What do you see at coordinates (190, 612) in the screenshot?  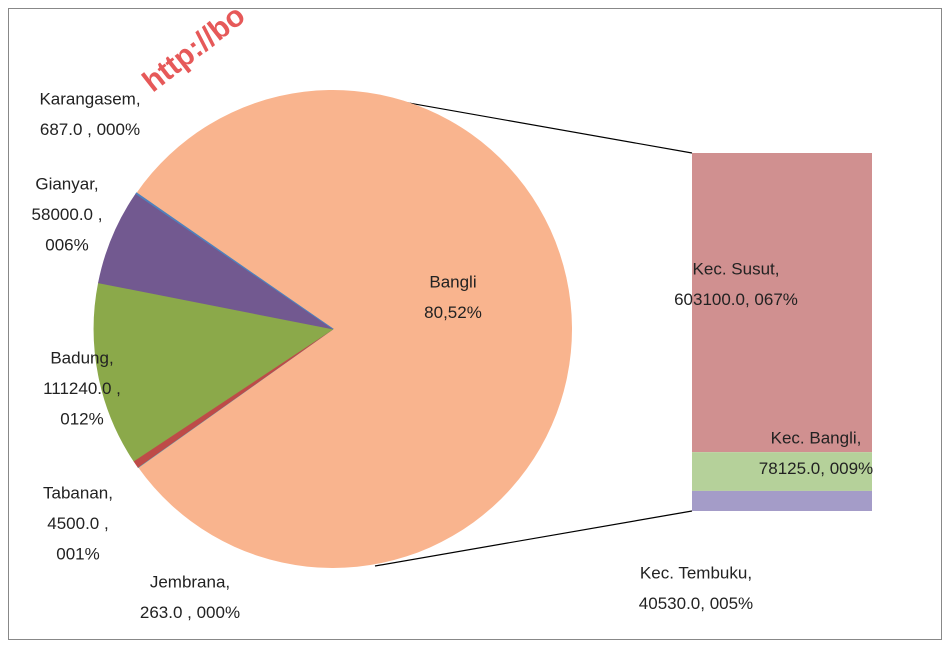 I see `slice-value-label: 263.0 , 000%` at bounding box center [190, 612].